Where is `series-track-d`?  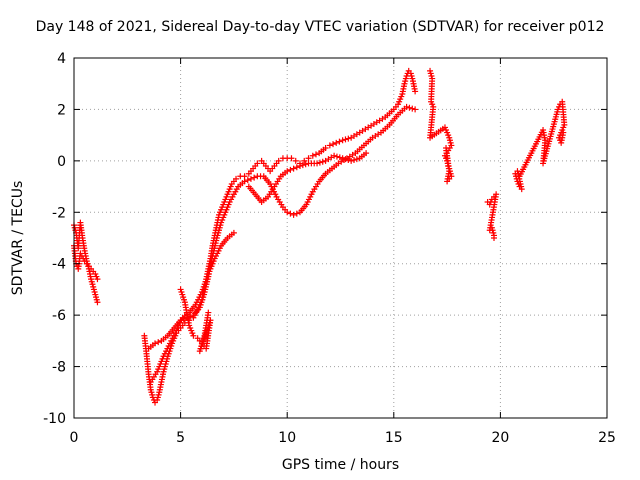
series-track-d is located at coordinates (192, 307).